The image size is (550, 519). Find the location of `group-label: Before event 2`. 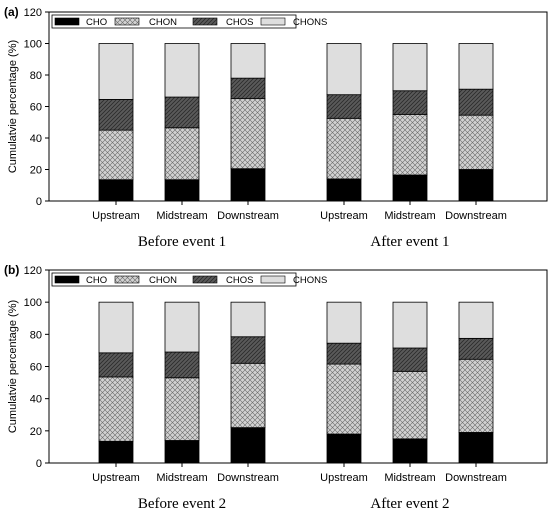

group-label: Before event 2 is located at coordinates (182, 504).